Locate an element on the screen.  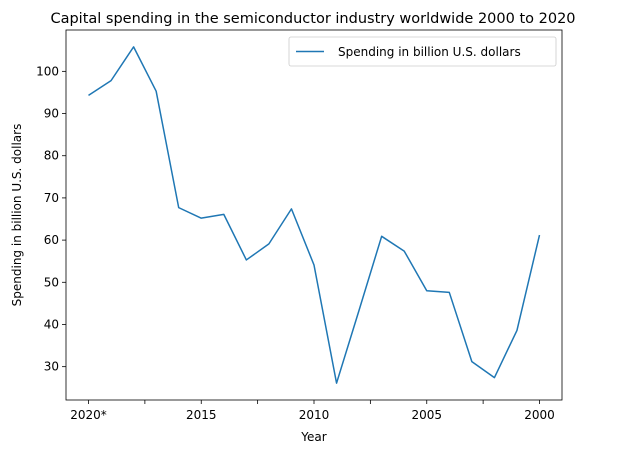
x-tick-label: 2000 is located at coordinates (539, 415).